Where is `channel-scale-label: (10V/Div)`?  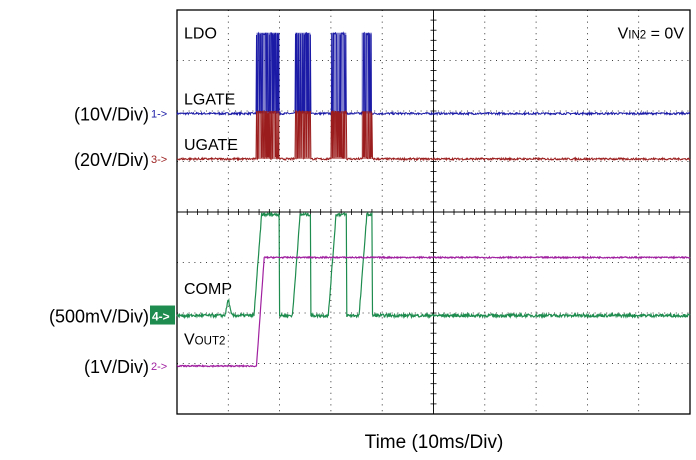 channel-scale-label: (10V/Div) is located at coordinates (111, 115).